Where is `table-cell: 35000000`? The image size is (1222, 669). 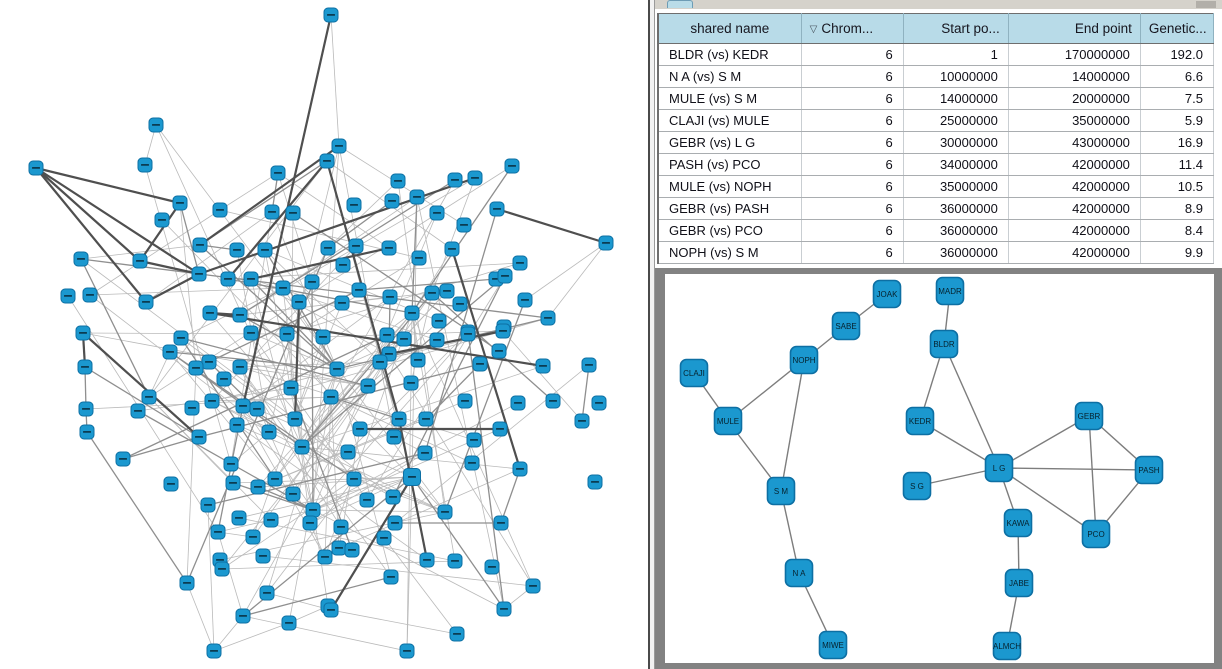
table-cell: 35000000 is located at coordinates (1074, 120).